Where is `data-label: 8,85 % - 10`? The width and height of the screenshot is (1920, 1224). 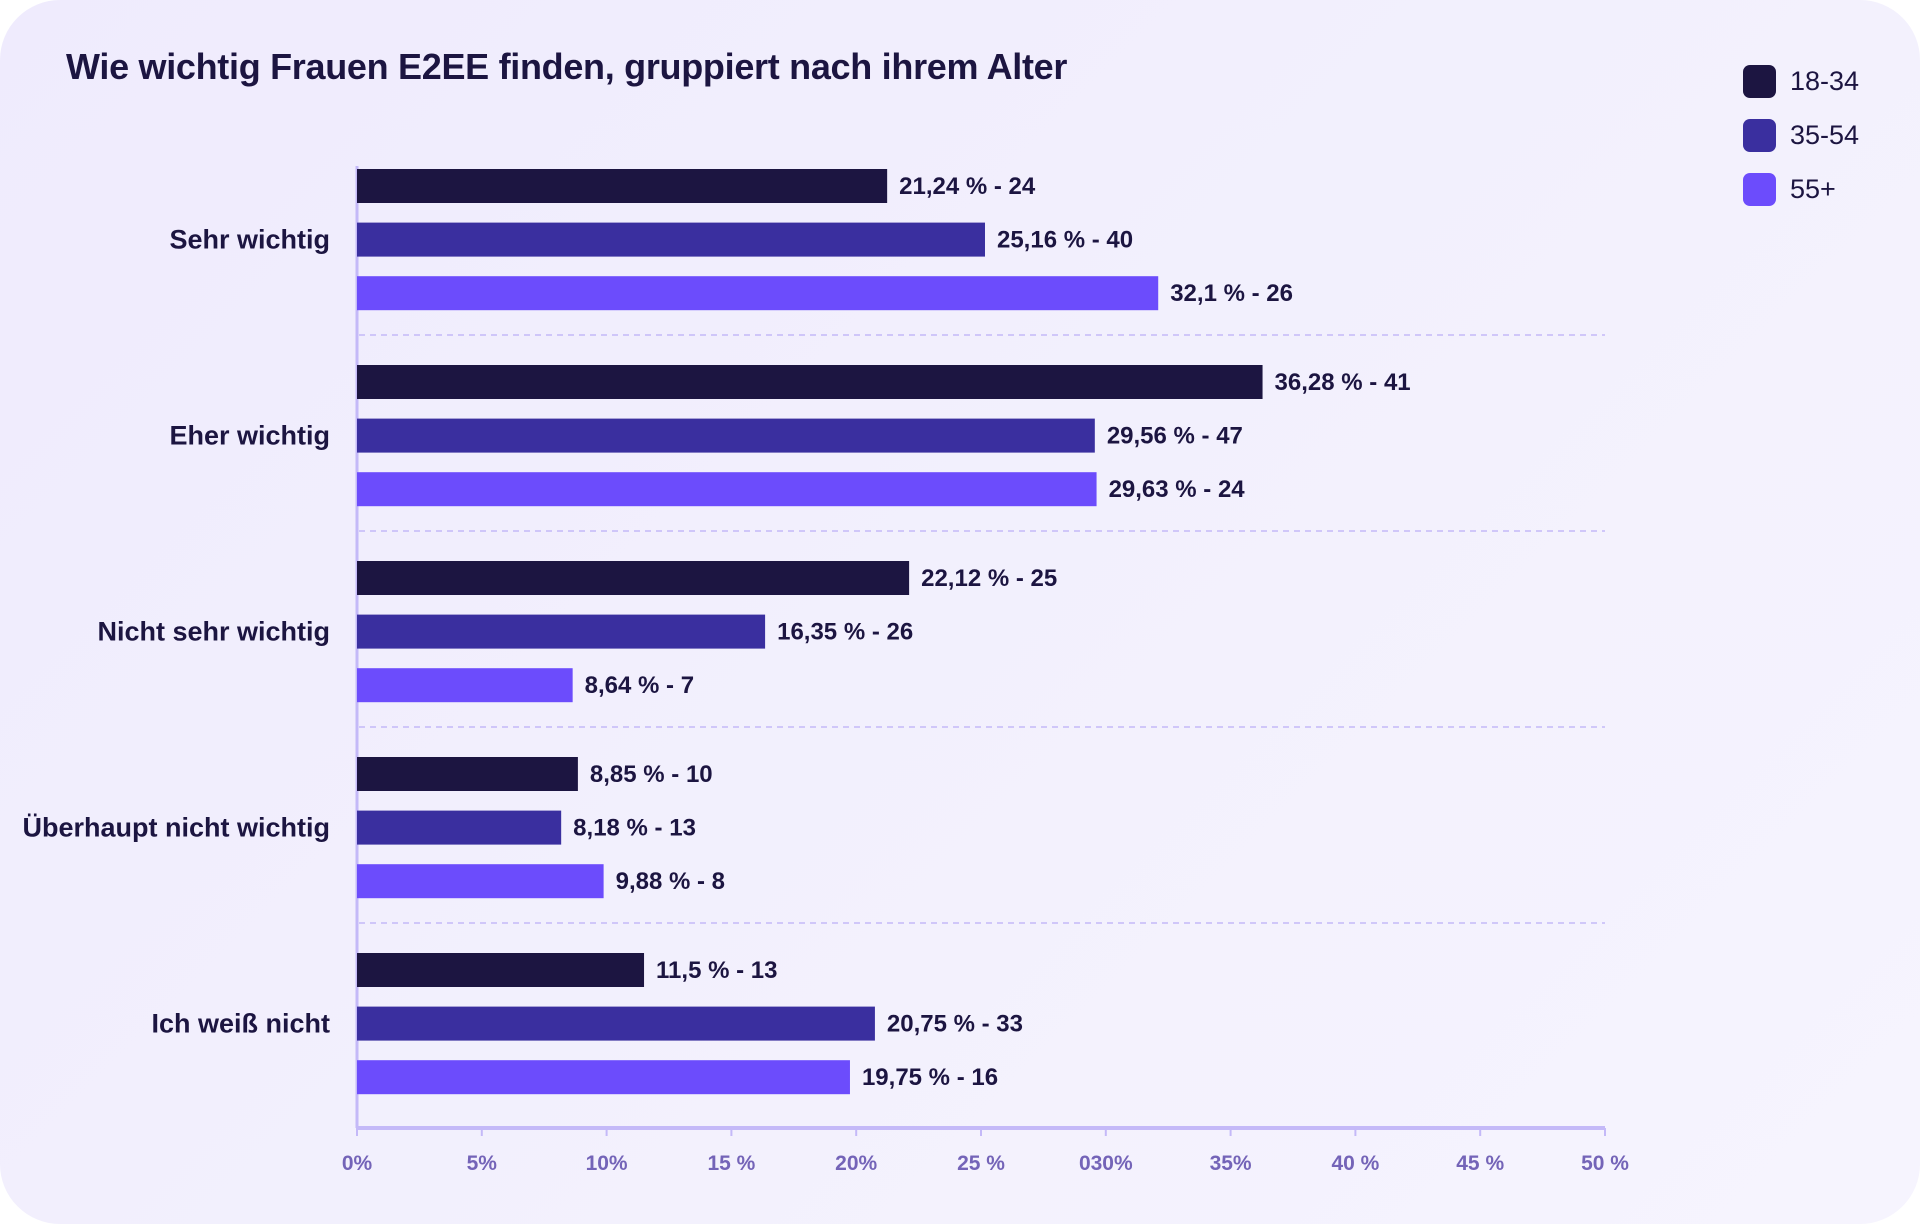
data-label: 8,85 % - 10 is located at coordinates (651, 774).